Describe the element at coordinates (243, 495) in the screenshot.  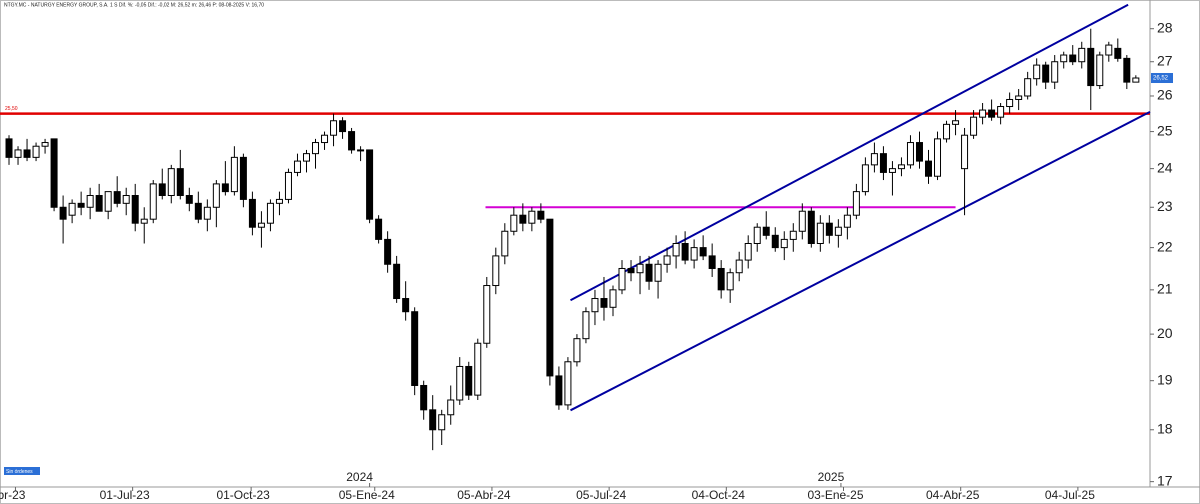
I see `x-tick-label: 01-Oct-23` at that location.